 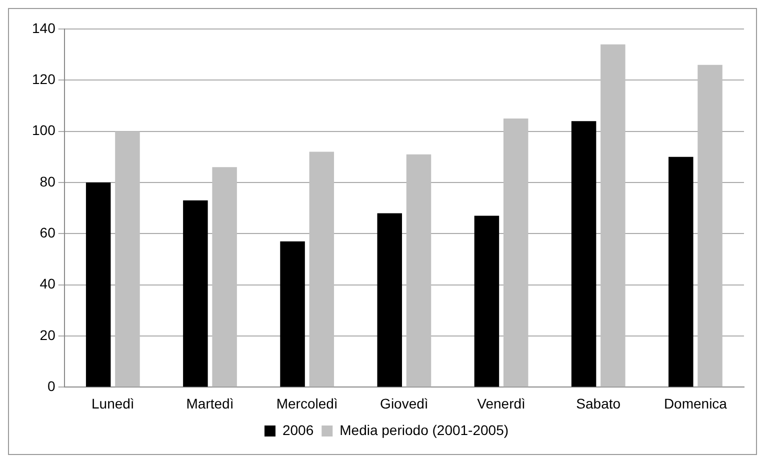 What do you see at coordinates (598, 403) in the screenshot?
I see `x-tick-label: Sabato` at bounding box center [598, 403].